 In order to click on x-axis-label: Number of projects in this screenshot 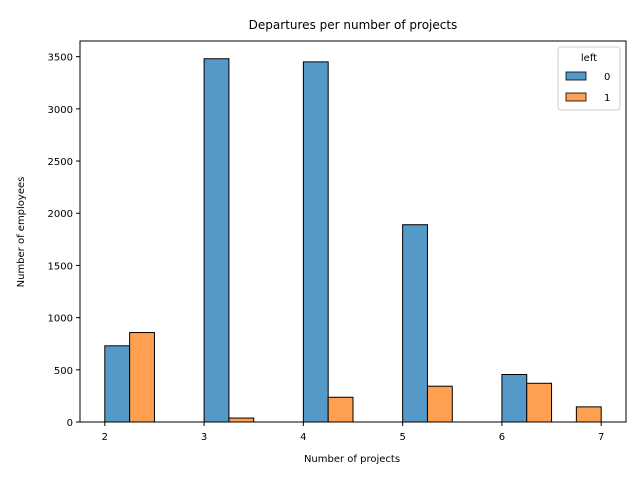, I will do `click(352, 459)`.